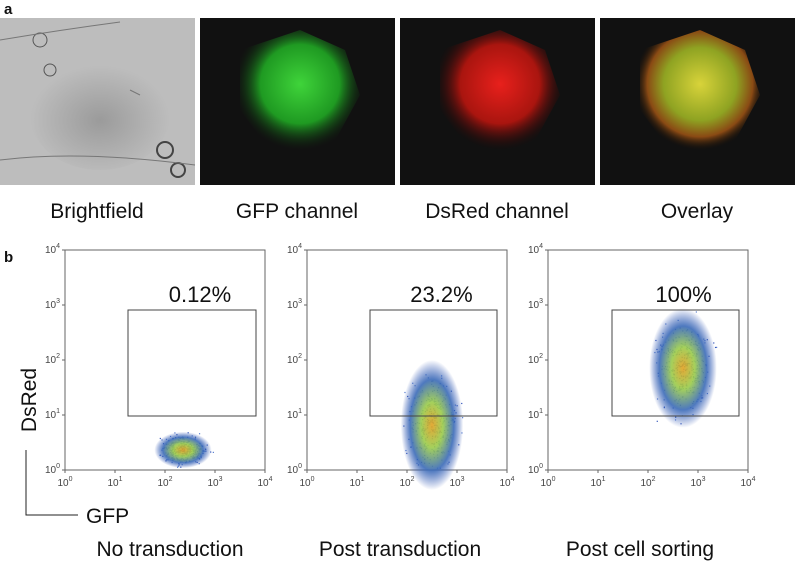 This screenshot has width=800, height=565. Describe the element at coordinates (400, 549) in the screenshot. I see `plot-caption: Post transduction` at that location.